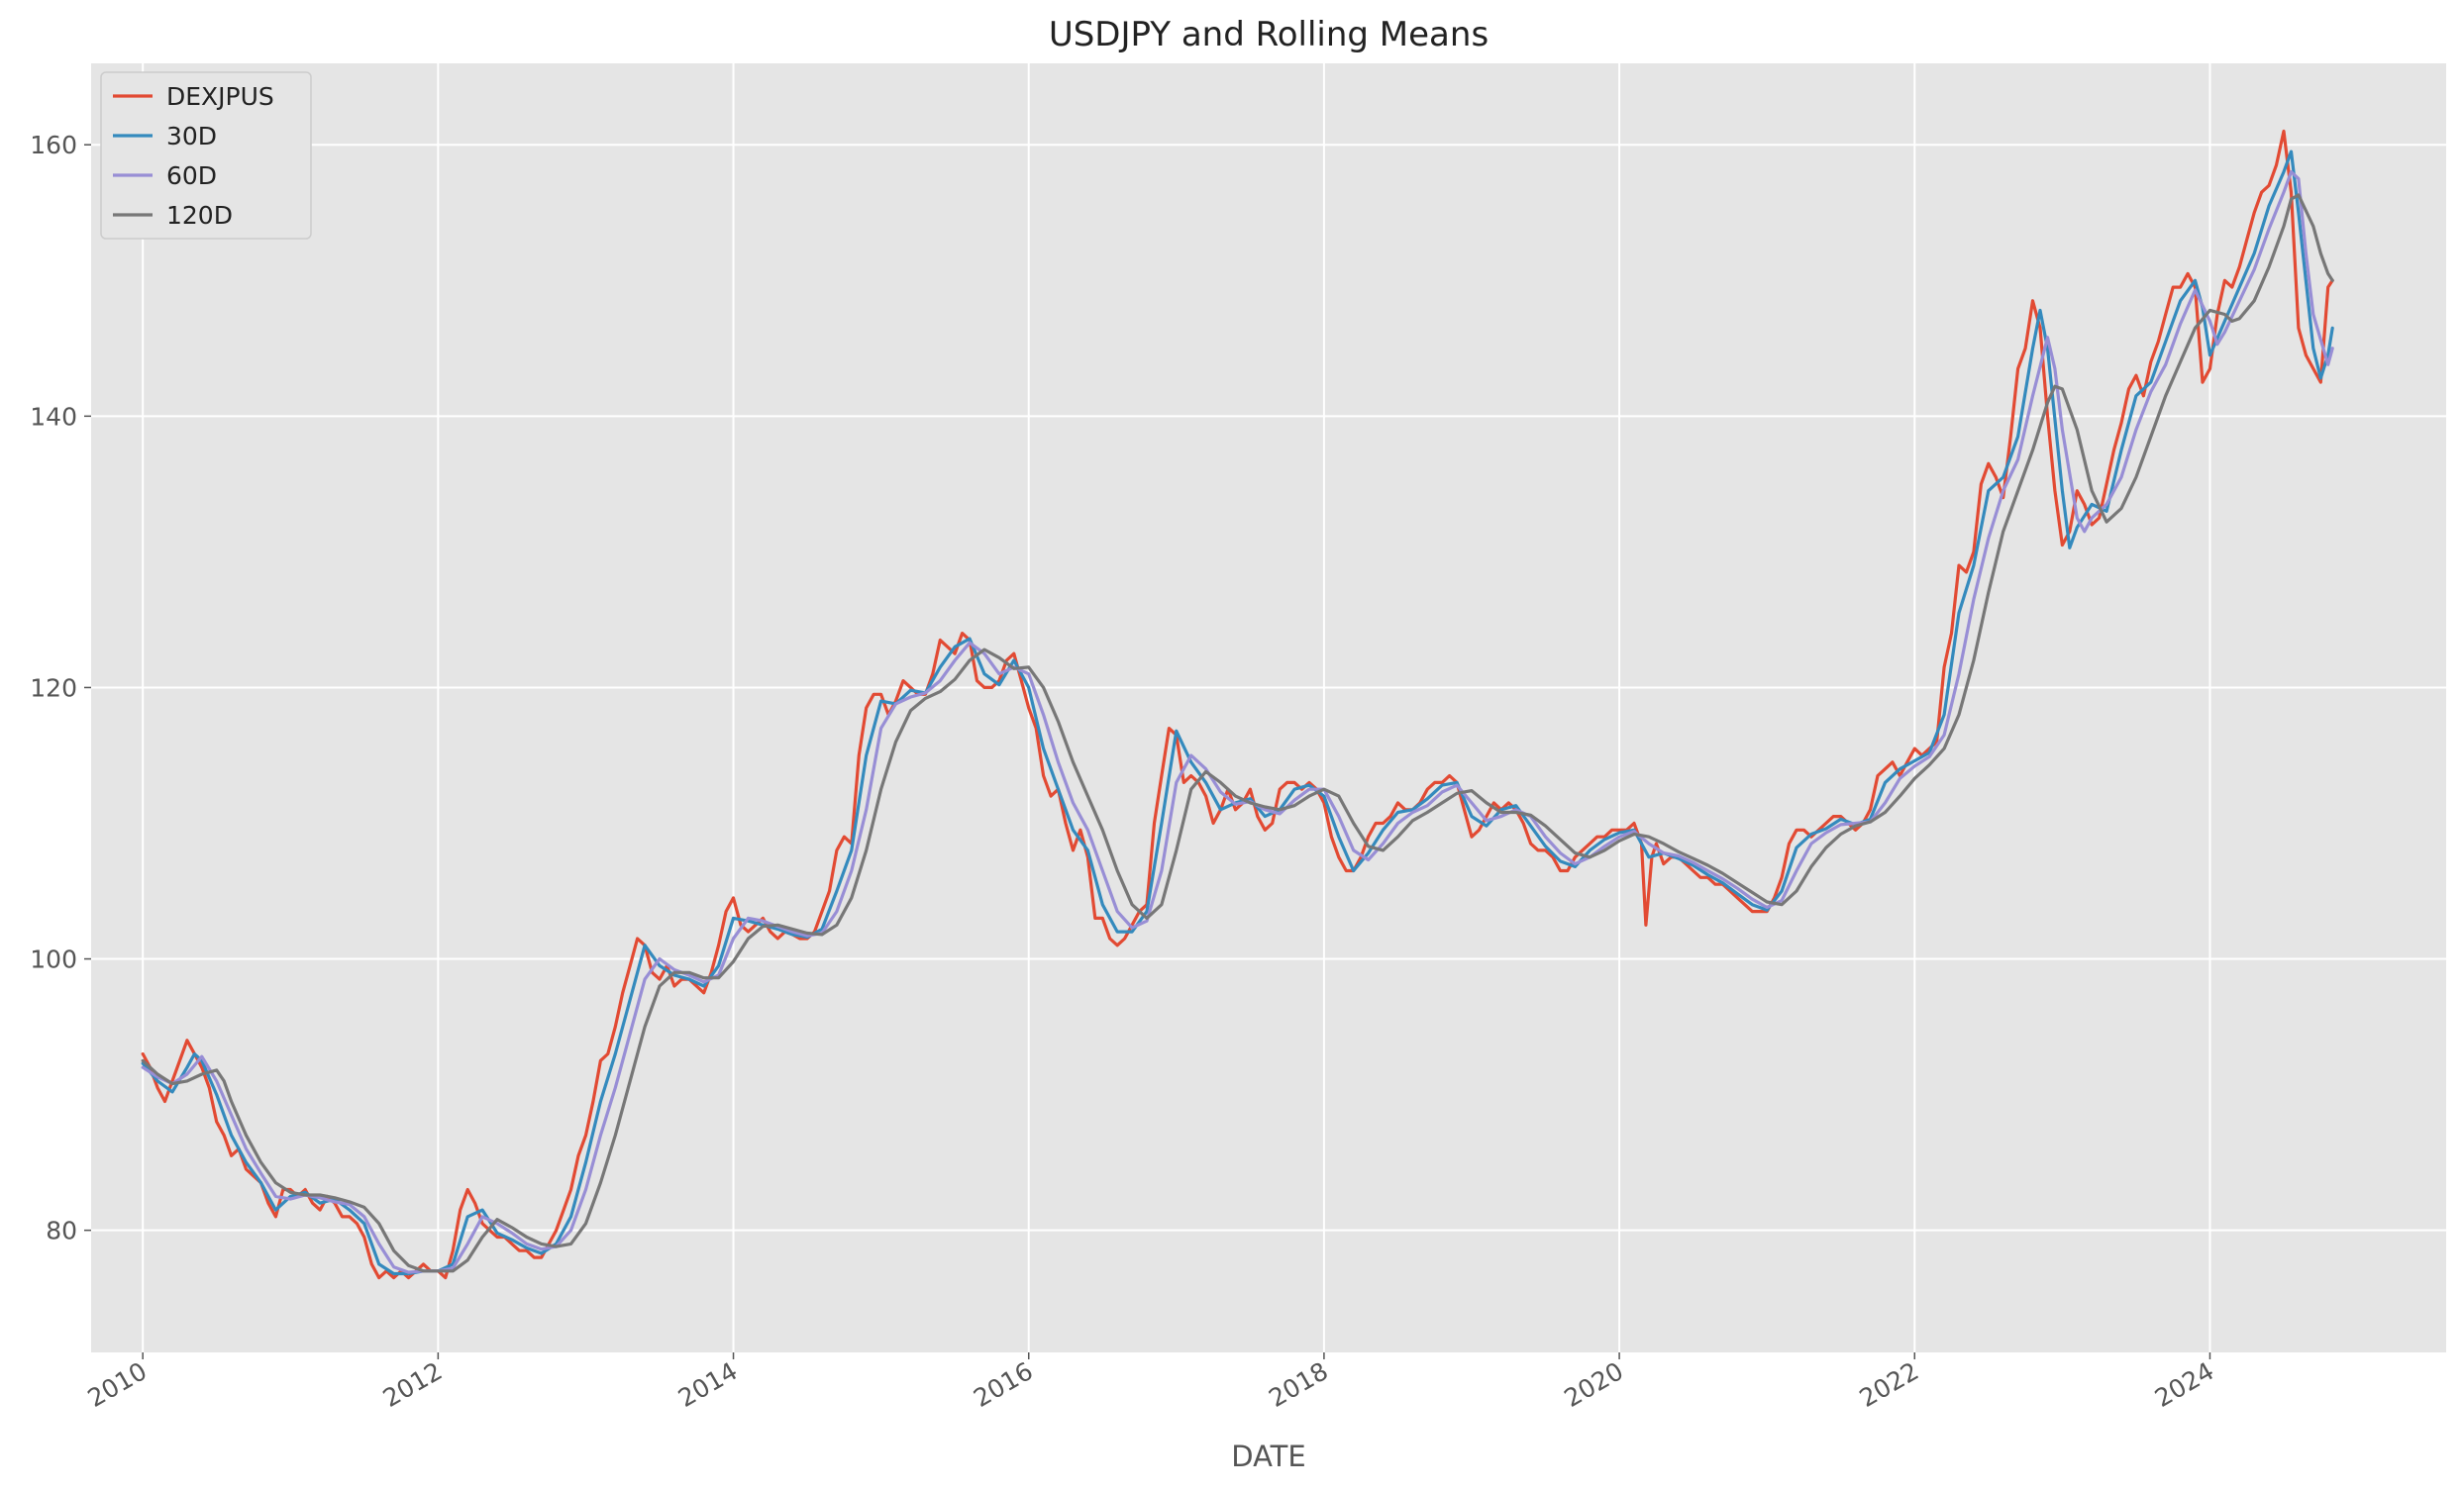 The image size is (2464, 1493). Describe the element at coordinates (191, 175) in the screenshot. I see `legend-label-60d: 60D` at that location.